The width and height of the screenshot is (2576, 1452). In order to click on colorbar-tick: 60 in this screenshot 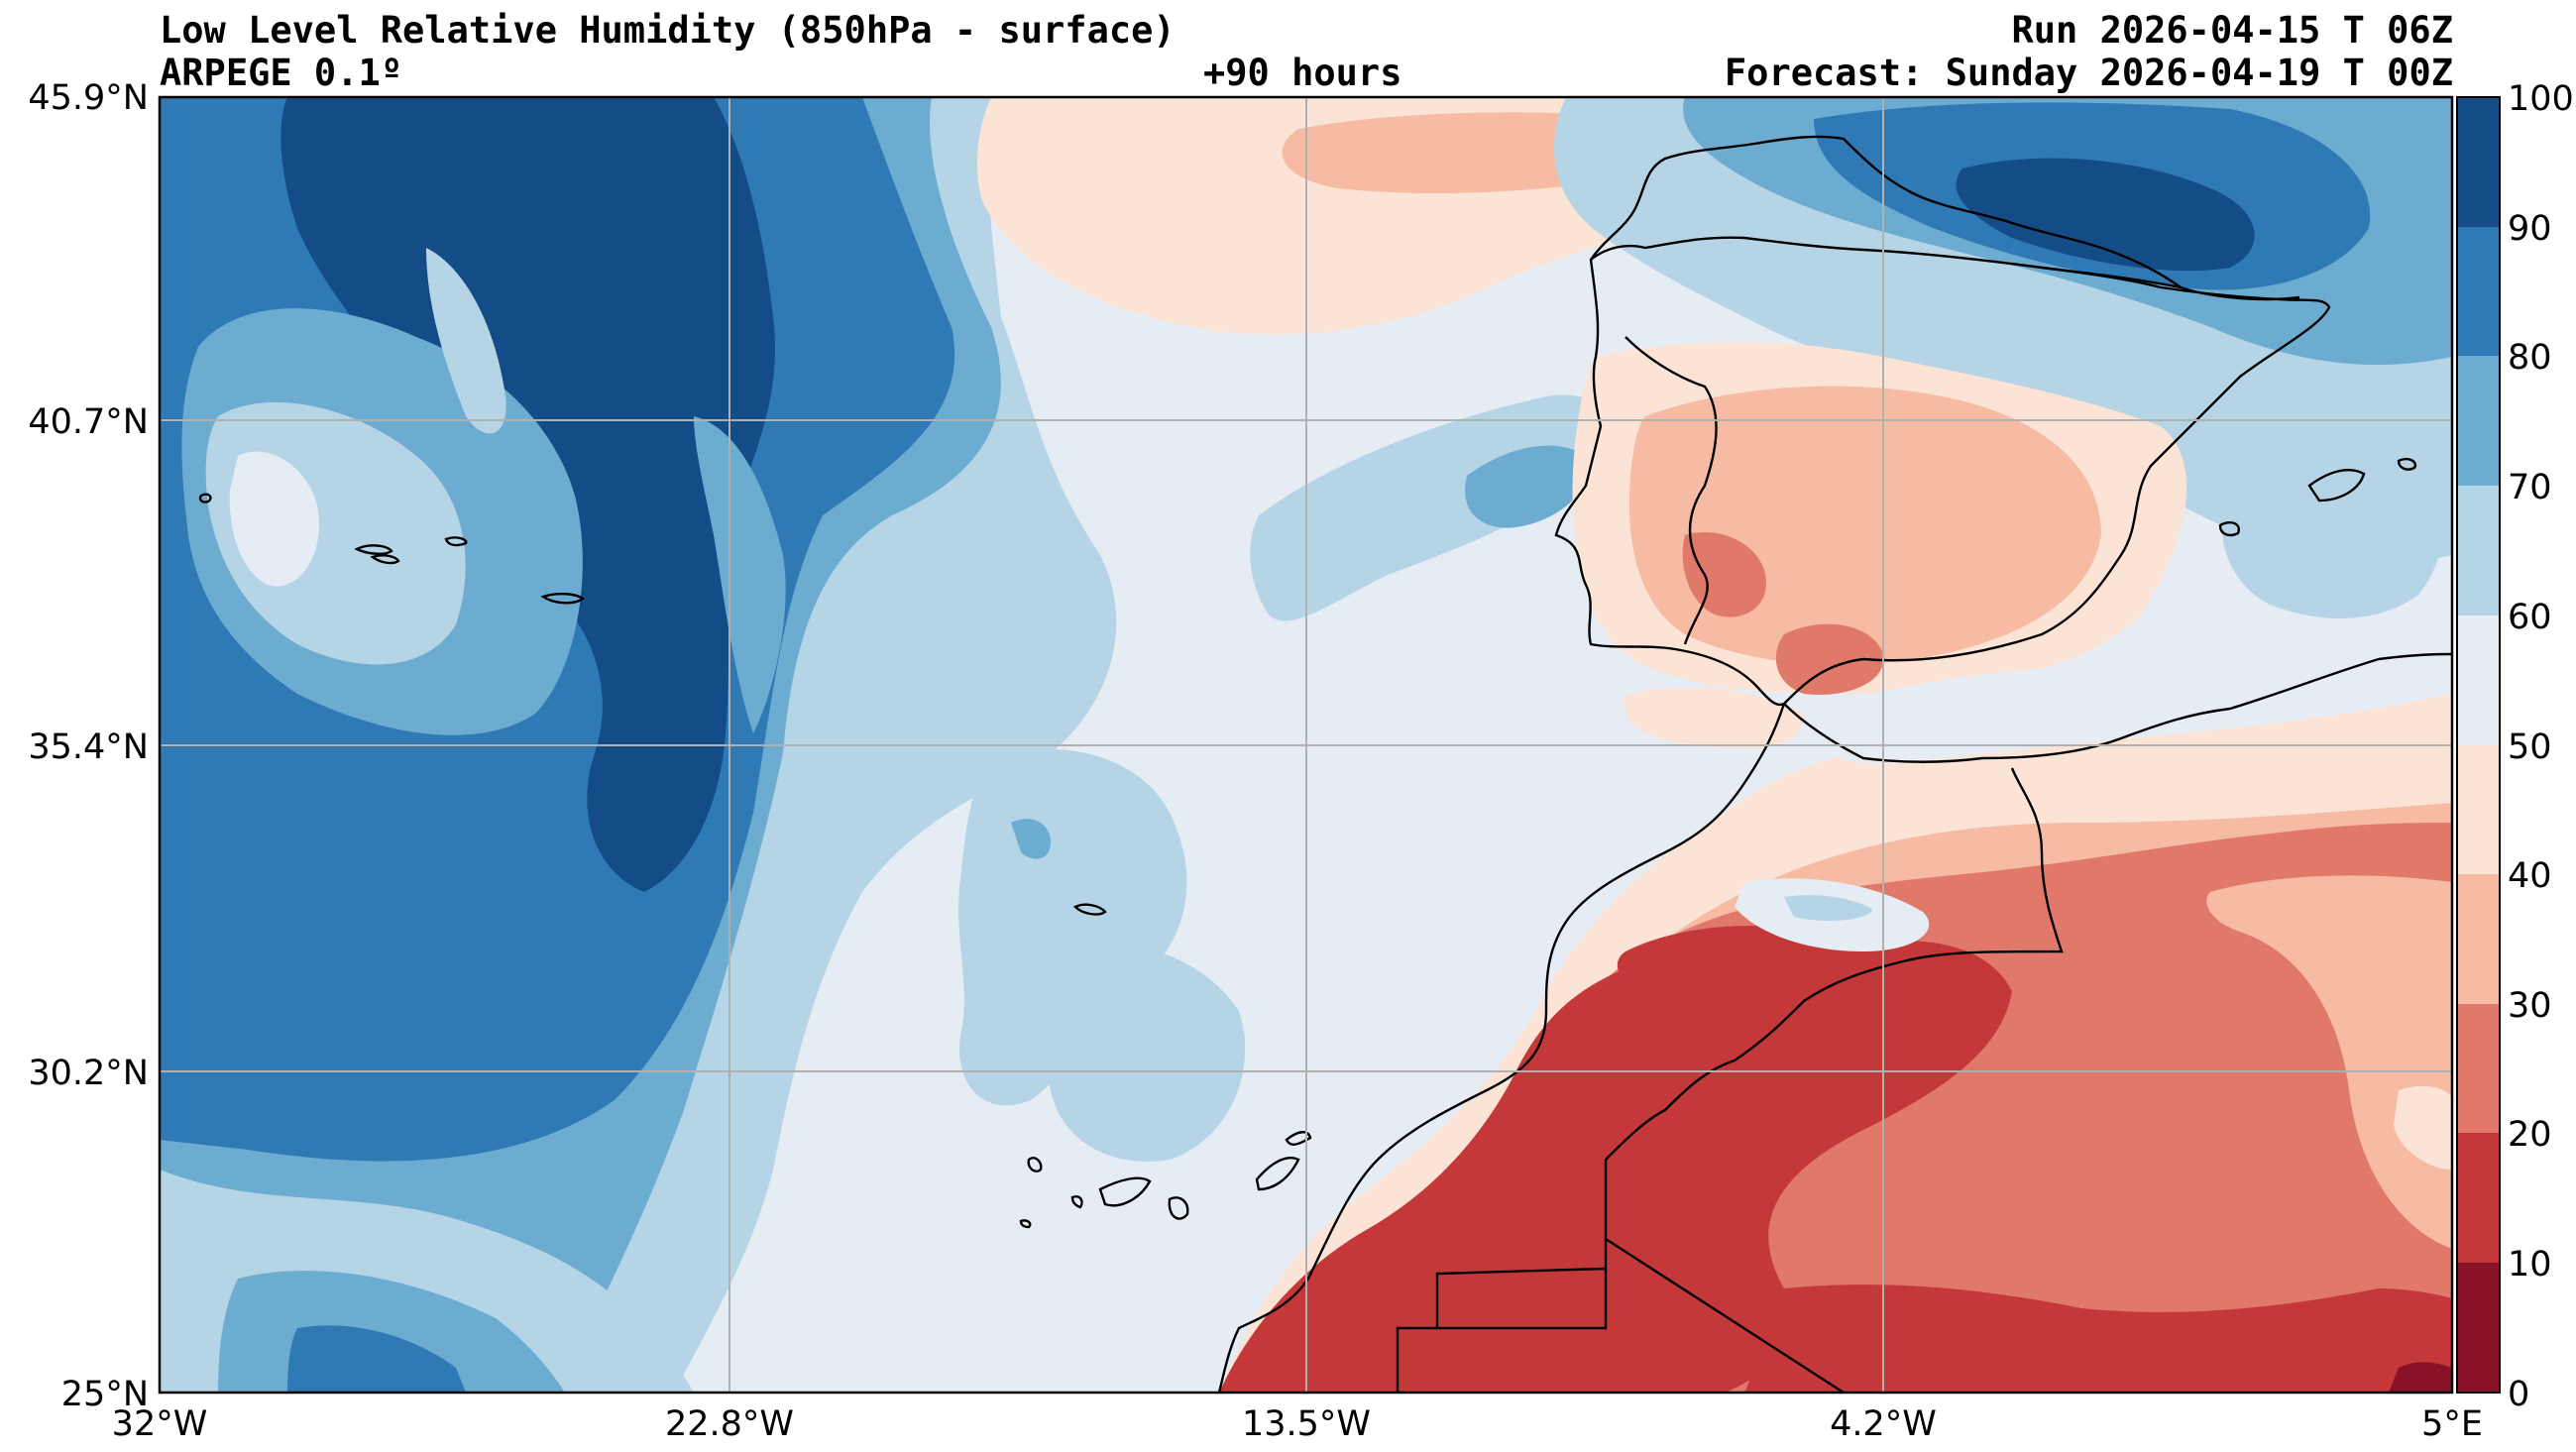, I will do `click(2530, 617)`.